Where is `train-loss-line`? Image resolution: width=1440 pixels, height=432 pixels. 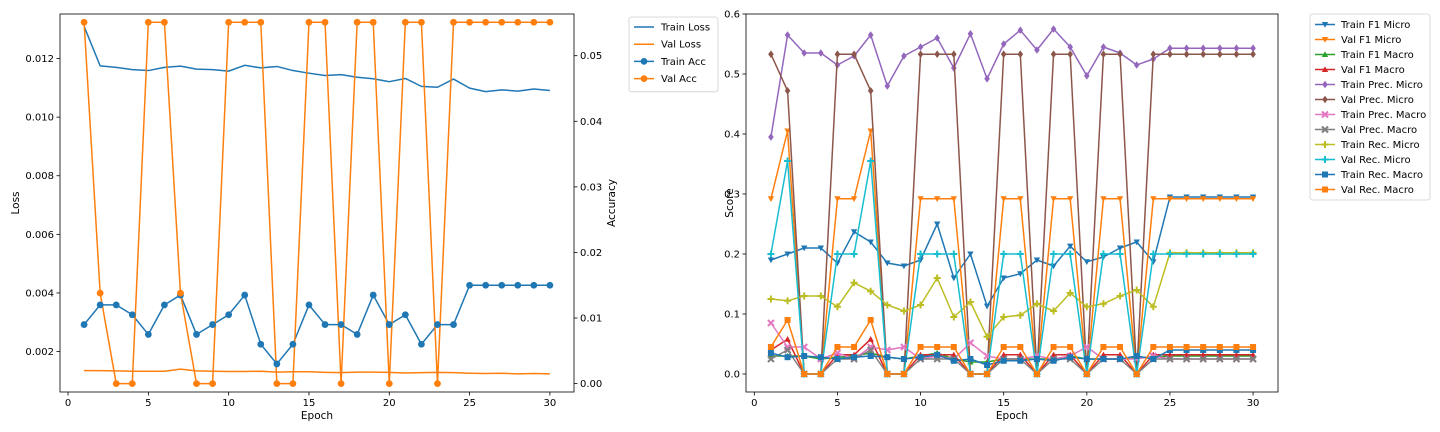
train-loss-line is located at coordinates (316, 59).